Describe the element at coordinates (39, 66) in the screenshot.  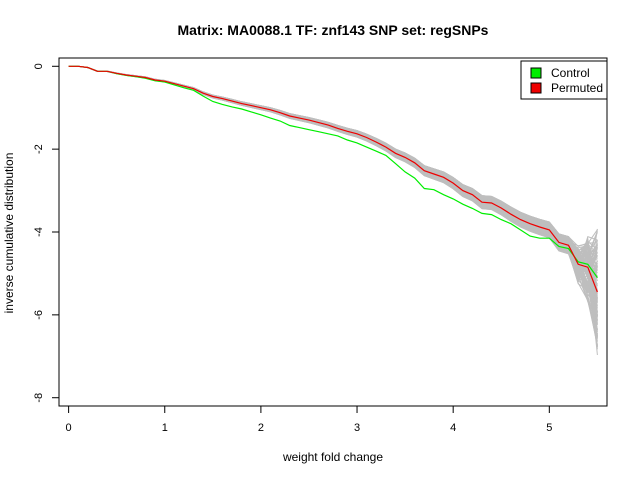
I see `y-tick-label: 0` at that location.